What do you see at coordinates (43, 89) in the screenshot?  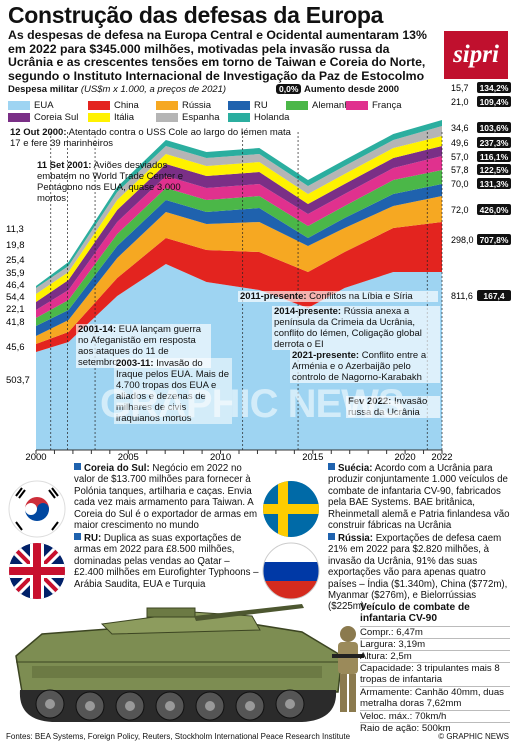 I see `legend-title-bold: Despesa militar` at bounding box center [43, 89].